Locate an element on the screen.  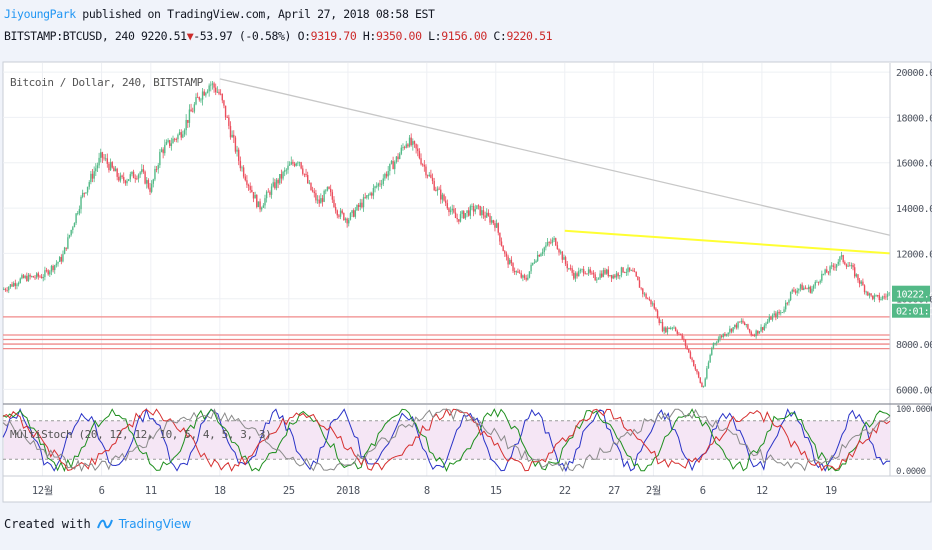
close-label: C: is located at coordinates (500, 36).